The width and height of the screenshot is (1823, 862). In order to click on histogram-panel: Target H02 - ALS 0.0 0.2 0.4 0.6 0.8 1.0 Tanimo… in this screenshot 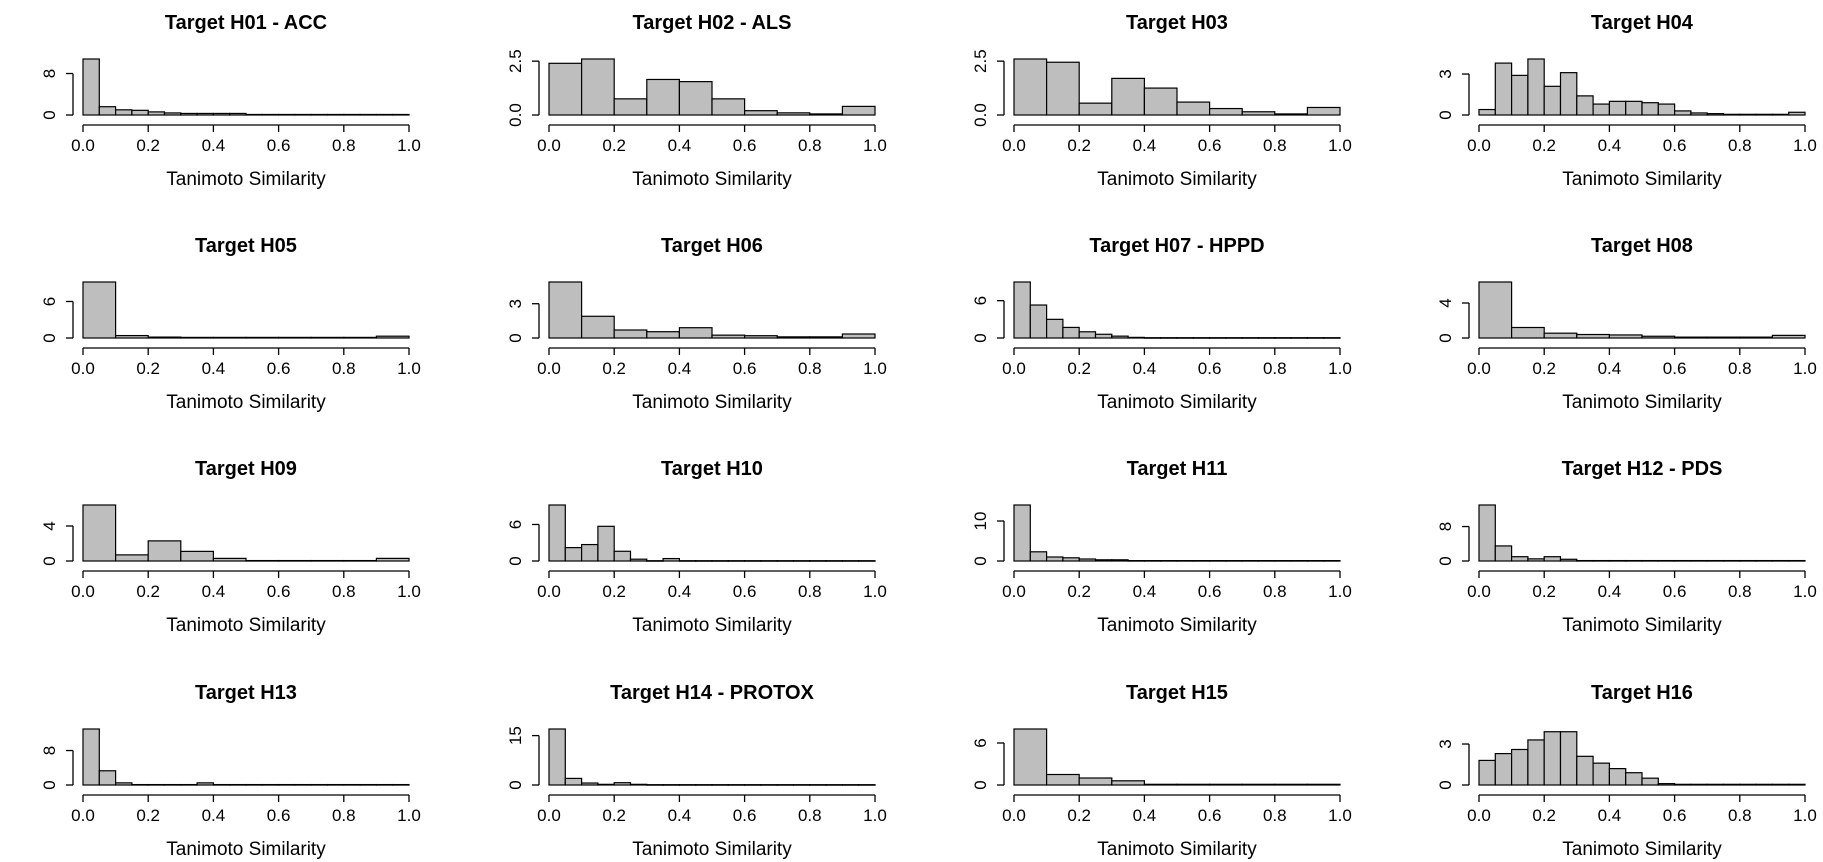, I will do `click(696, 101)`.